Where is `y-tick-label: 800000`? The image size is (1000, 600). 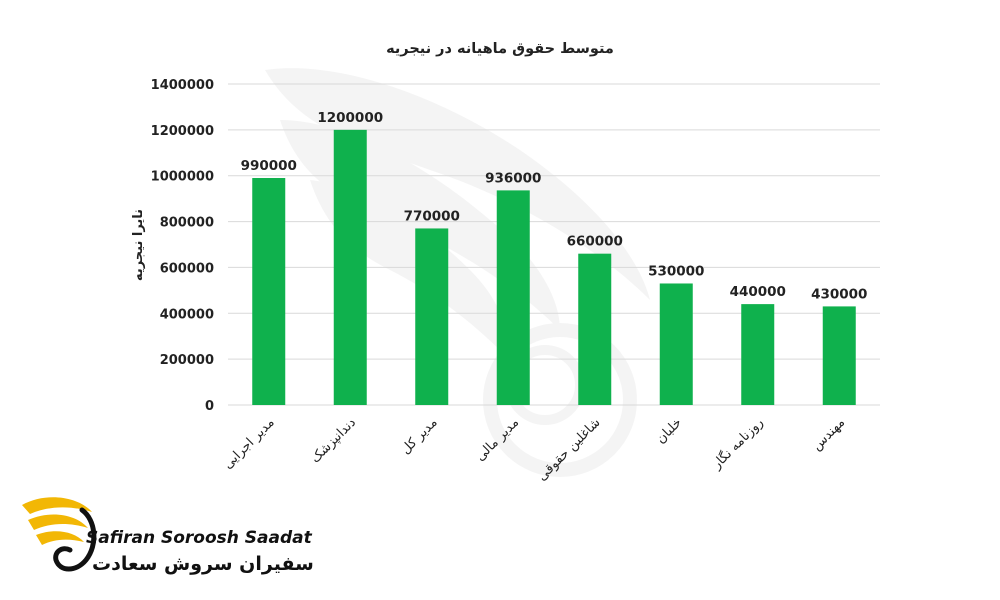 y-tick-label: 800000 is located at coordinates (187, 223).